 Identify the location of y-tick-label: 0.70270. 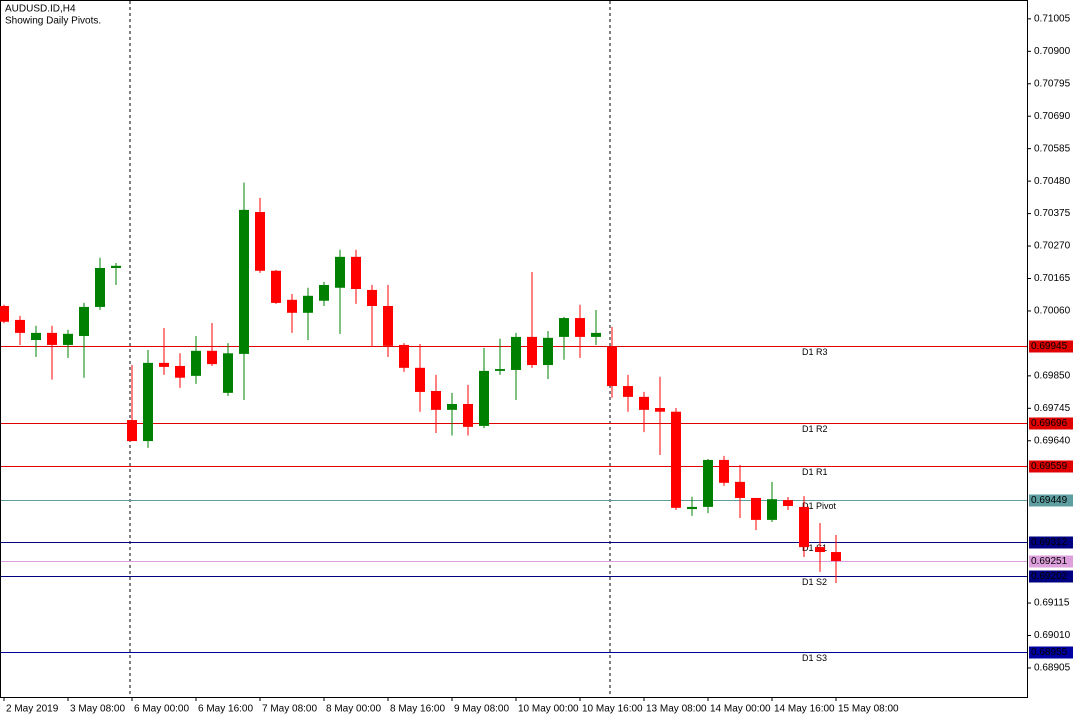
(1052, 246).